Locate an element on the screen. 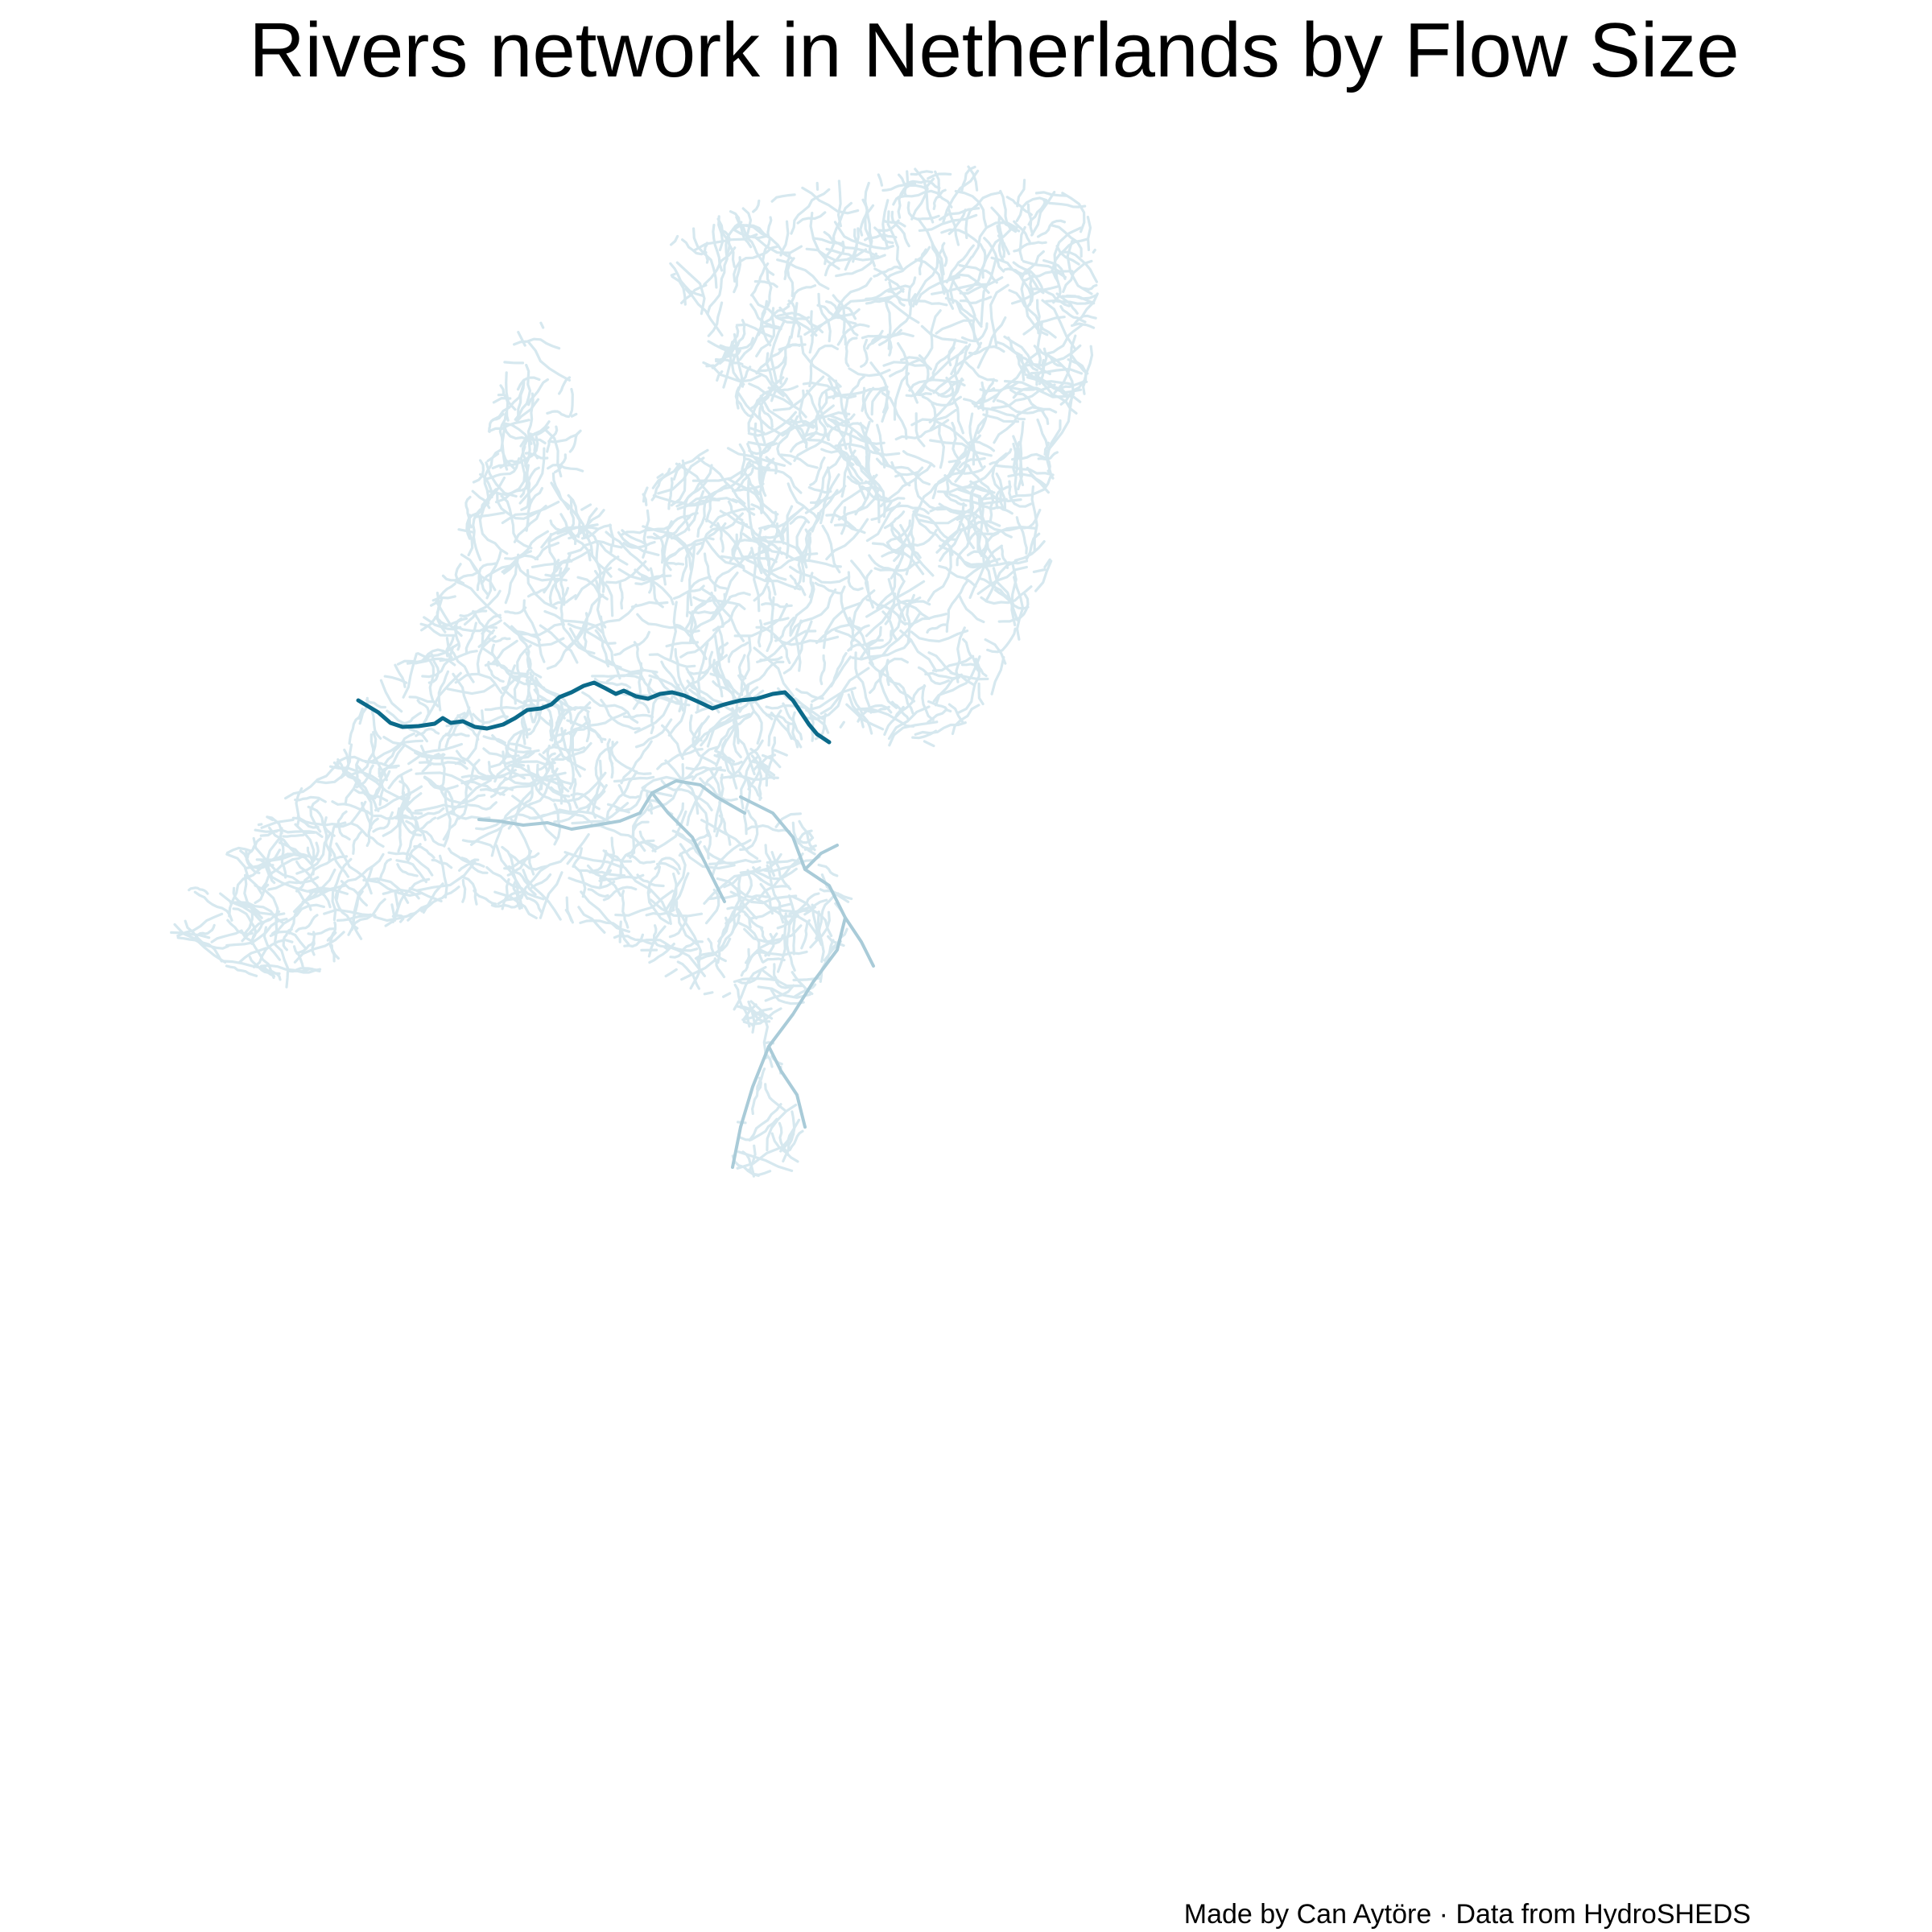 This screenshot has width=1932, height=1932. medium-river is located at coordinates (789, 982).